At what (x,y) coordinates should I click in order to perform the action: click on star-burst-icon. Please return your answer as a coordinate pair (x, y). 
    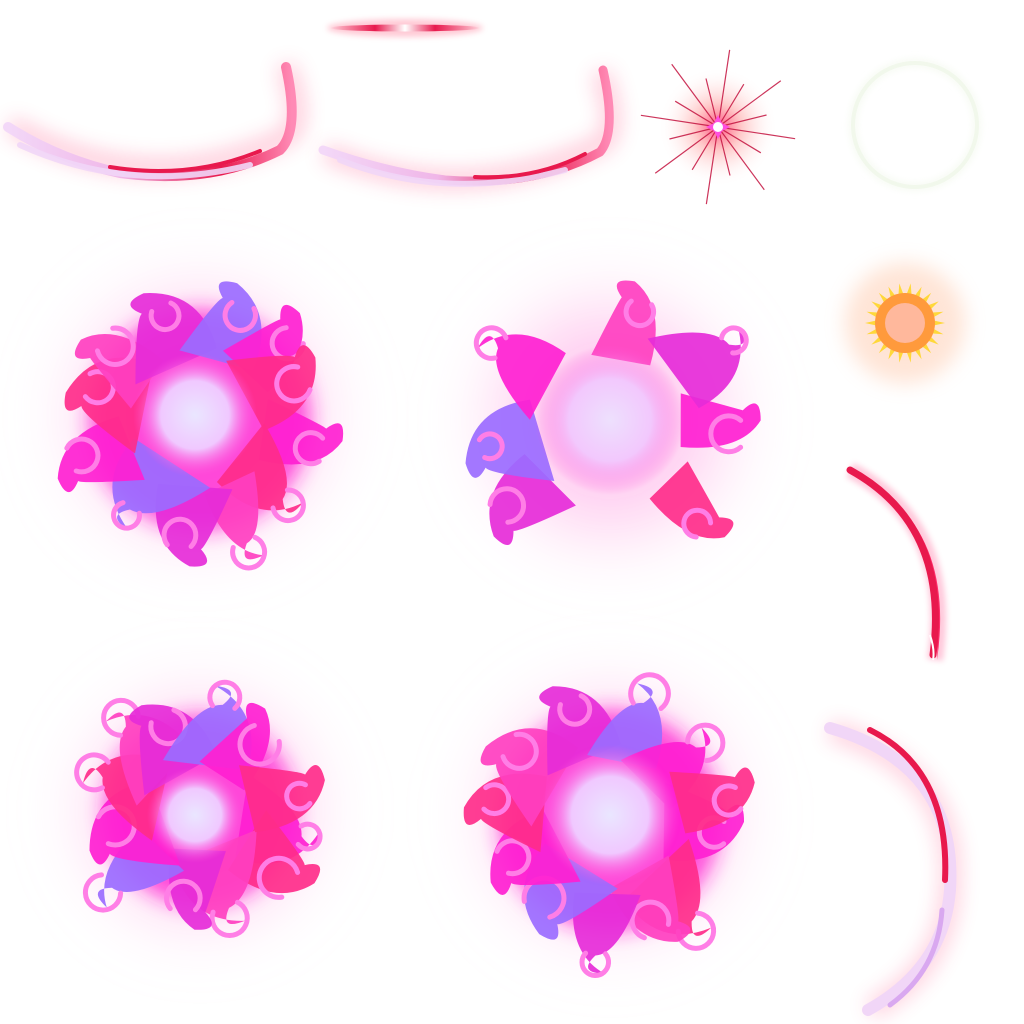
    Looking at the image, I should click on (715, 127).